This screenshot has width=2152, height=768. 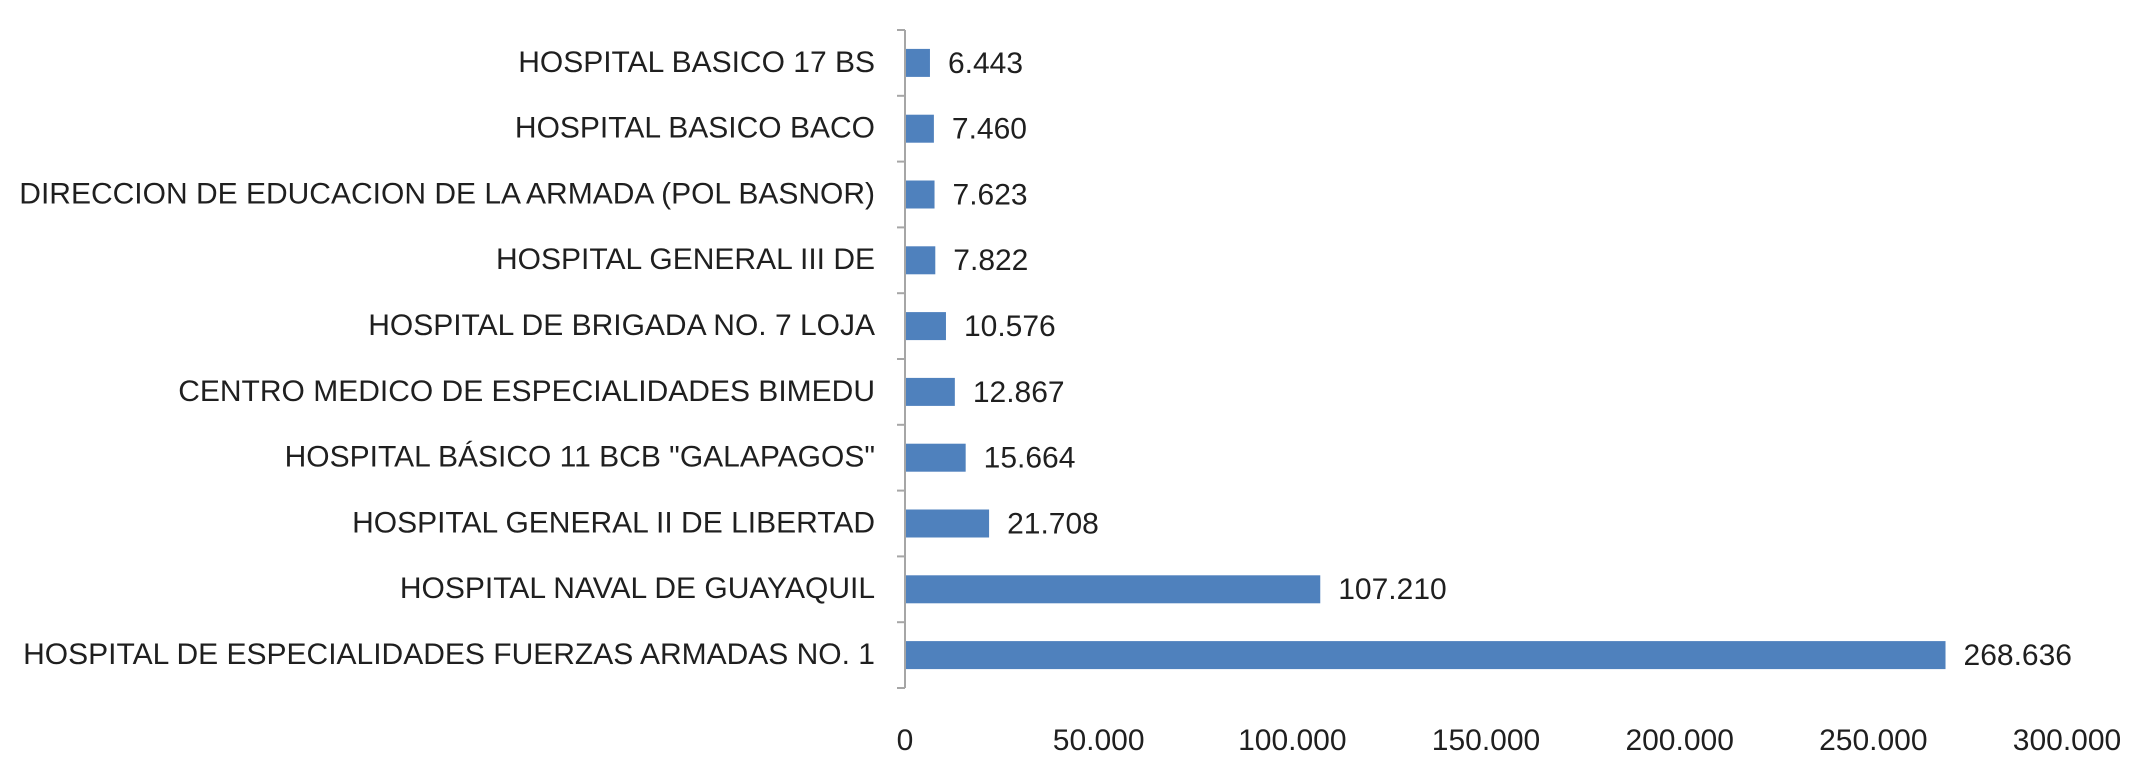 What do you see at coordinates (580, 457) in the screenshot?
I see `category-label: HOSPITAL BÁSICO 11 BCB "GALAPAGOS"` at bounding box center [580, 457].